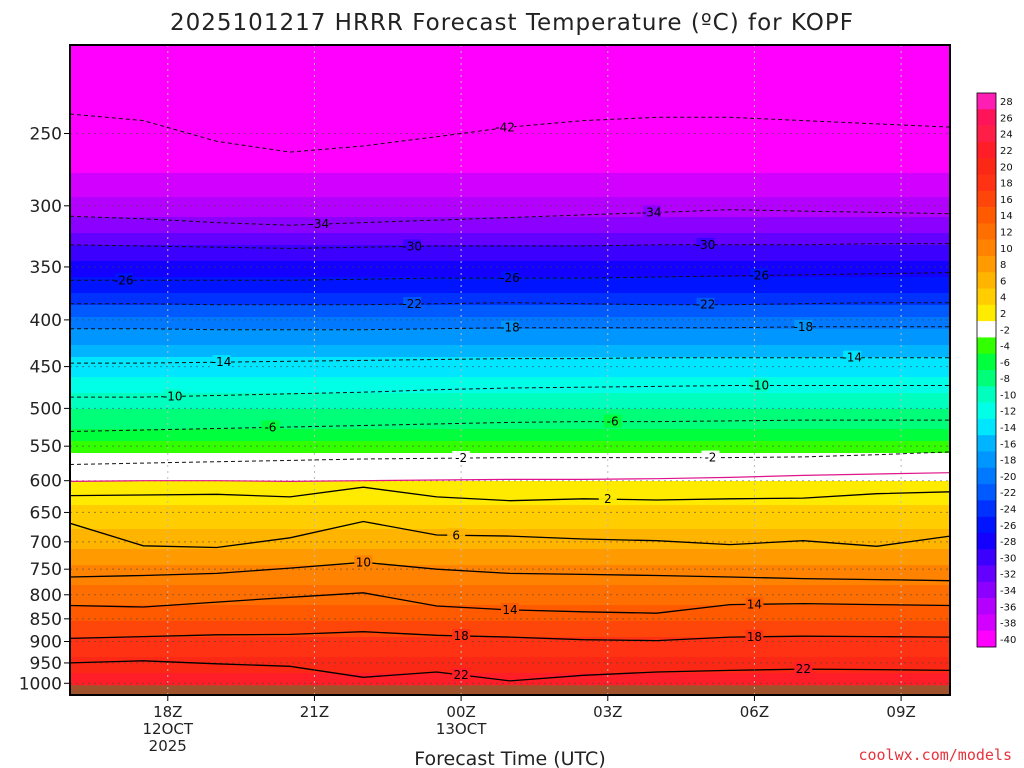  What do you see at coordinates (760, 275) in the screenshot?
I see `contour-label: -26` at bounding box center [760, 275].